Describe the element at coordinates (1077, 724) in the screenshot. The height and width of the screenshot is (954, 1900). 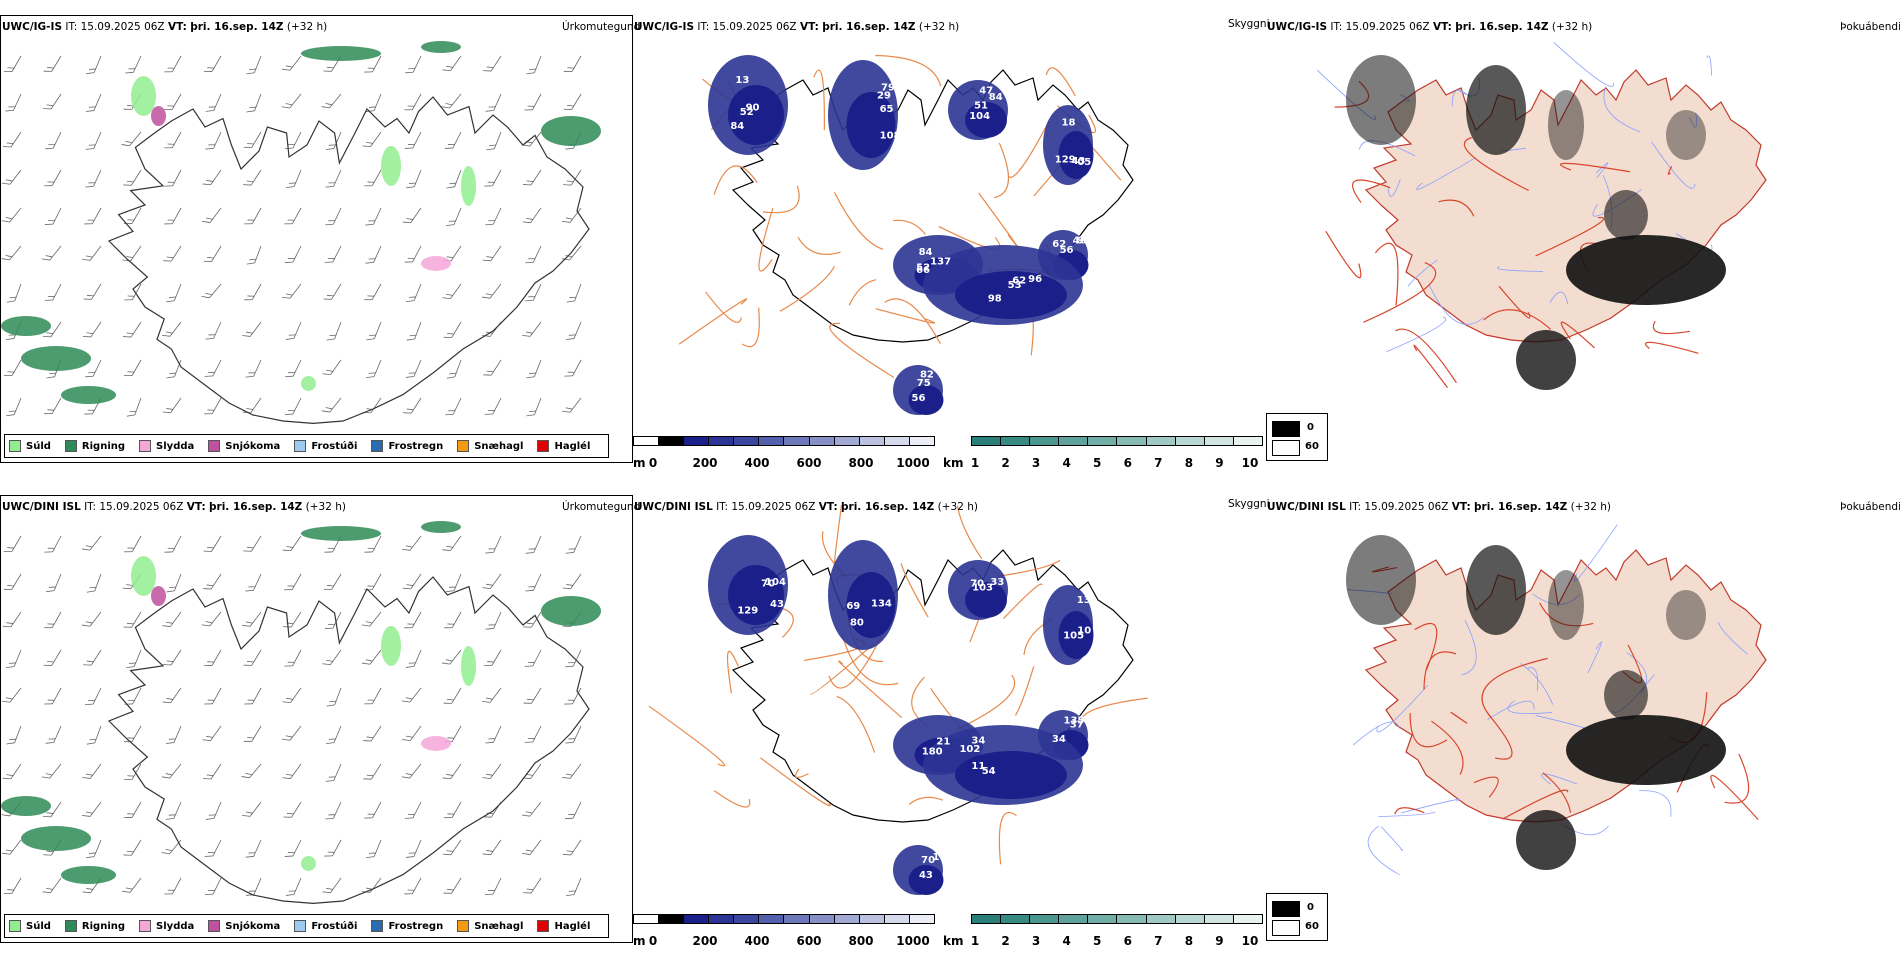
I see `visibility-value-label: 37` at that location.